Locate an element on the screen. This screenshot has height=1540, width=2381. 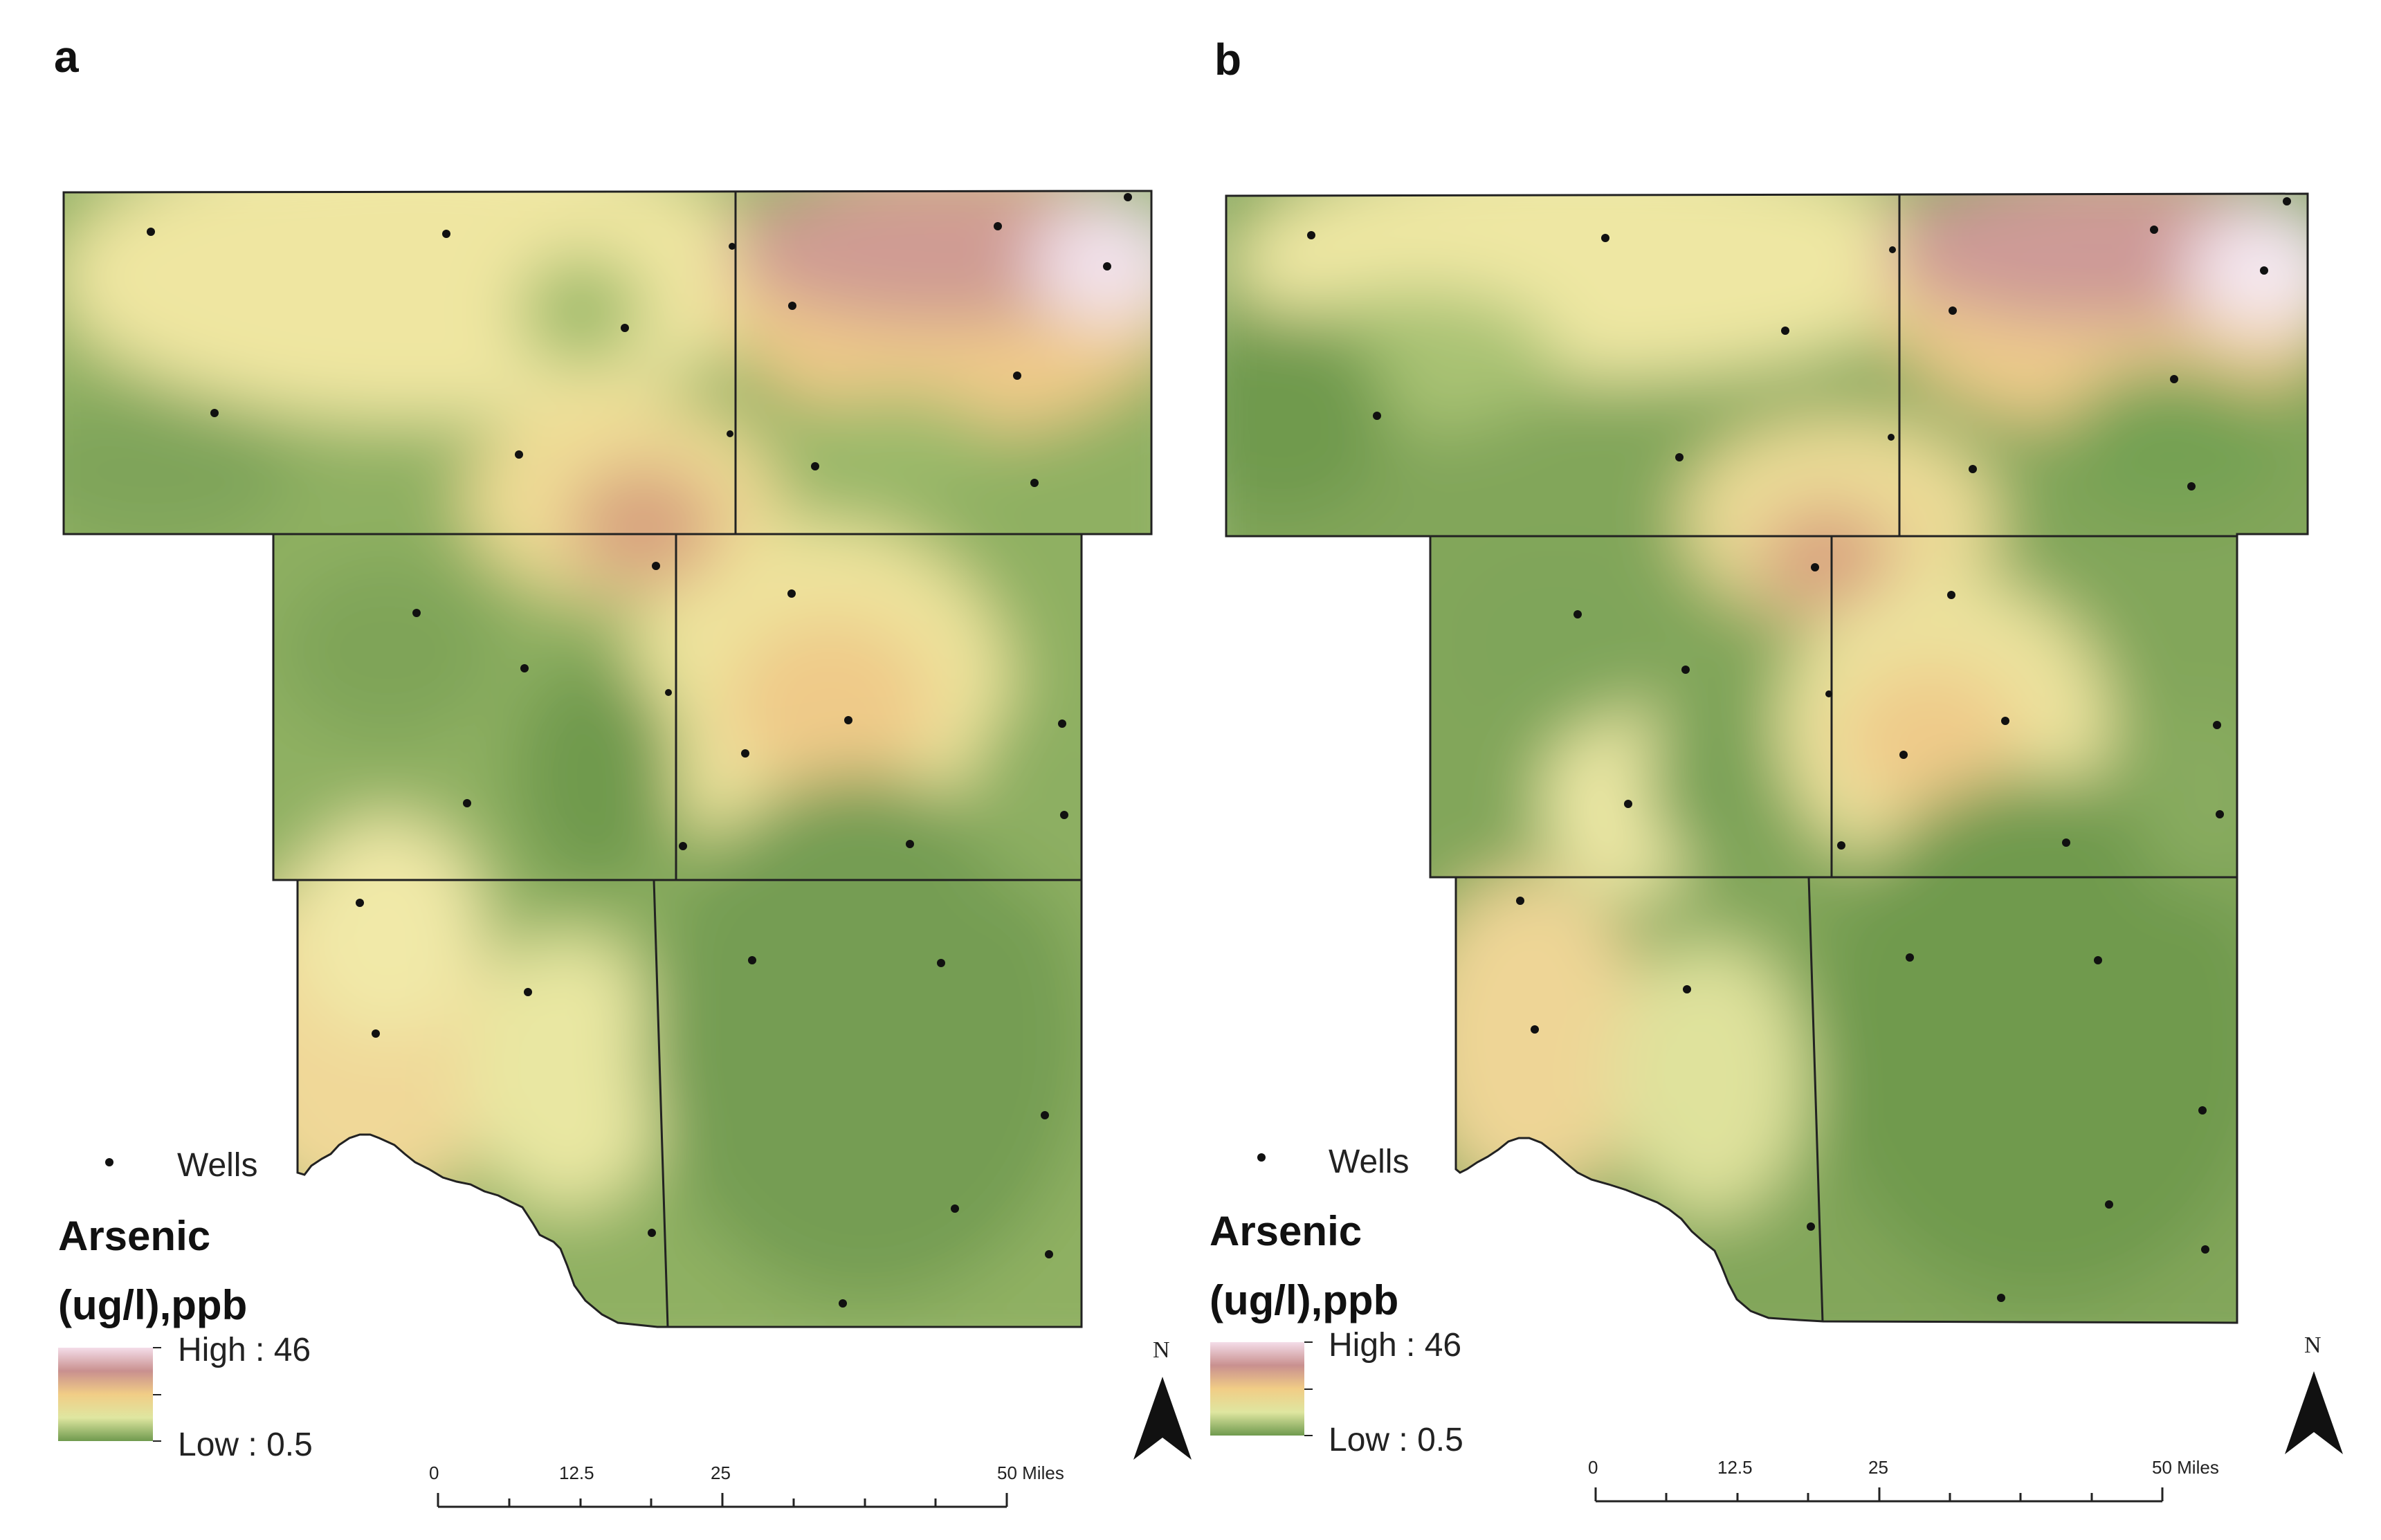
scale-bar-a: 0 12.5 25 50 Miles is located at coordinates (747, 1485).